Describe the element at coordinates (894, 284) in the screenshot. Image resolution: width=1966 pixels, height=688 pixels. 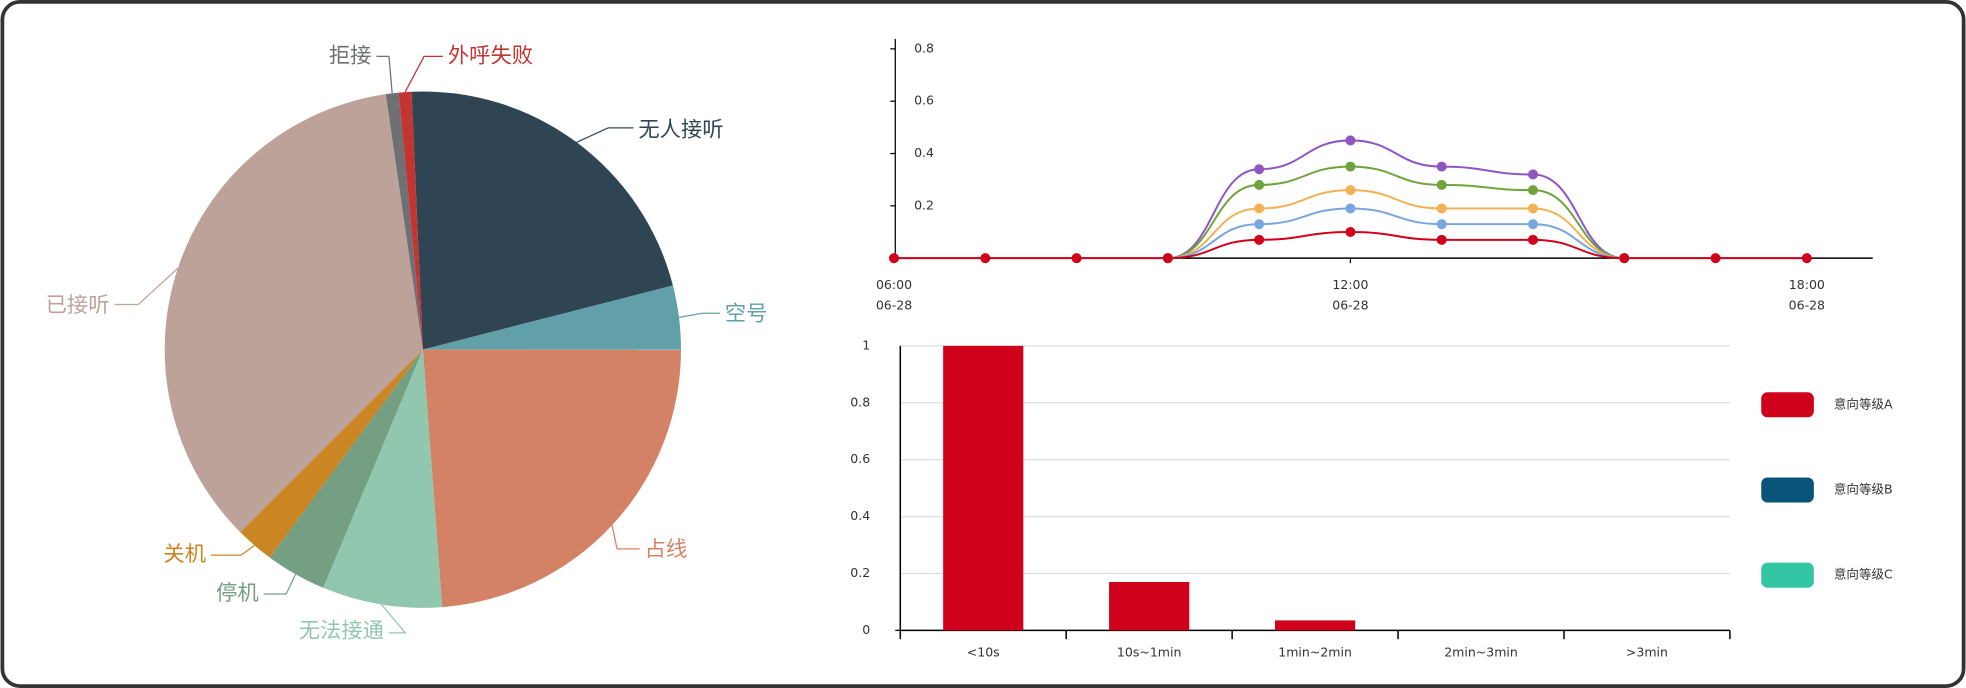
I see `x-tick-label: 06:00` at that location.